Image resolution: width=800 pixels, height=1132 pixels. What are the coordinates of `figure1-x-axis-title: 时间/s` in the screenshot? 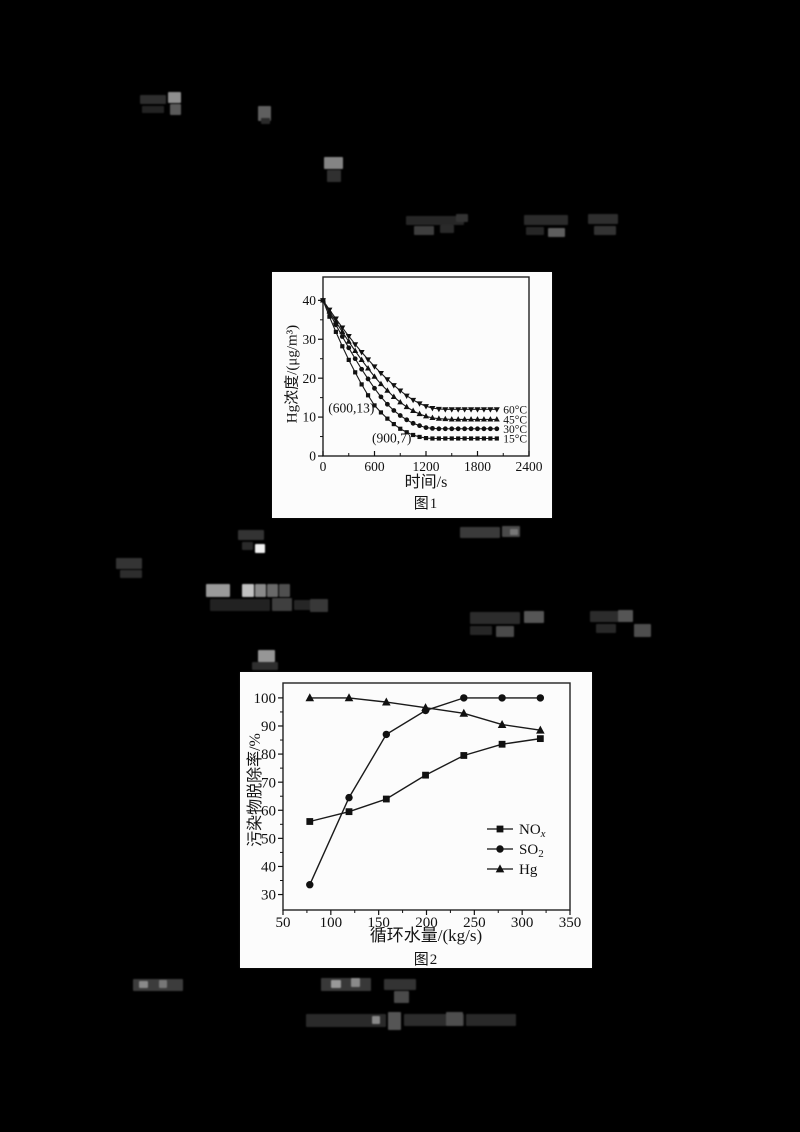 It's located at (426, 482).